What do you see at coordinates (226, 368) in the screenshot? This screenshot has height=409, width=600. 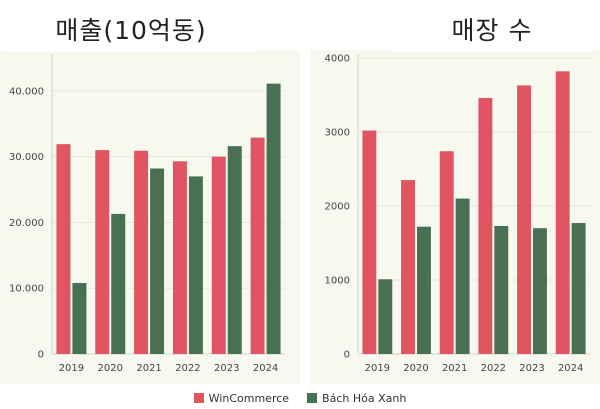 I see `revenue-x-tick-label-2023: 2023` at bounding box center [226, 368].